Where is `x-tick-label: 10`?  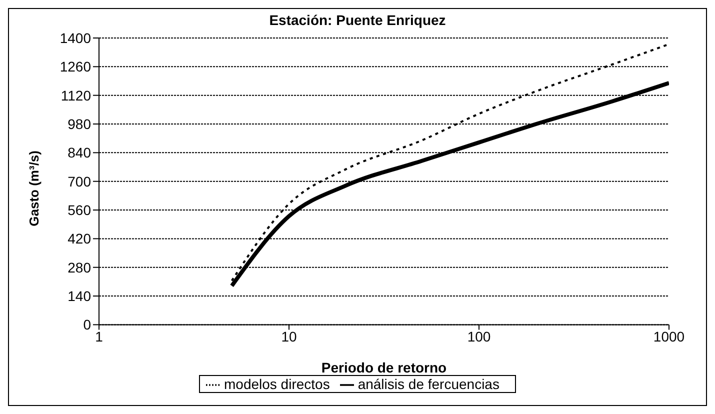
x-tick-label: 10 is located at coordinates (289, 336).